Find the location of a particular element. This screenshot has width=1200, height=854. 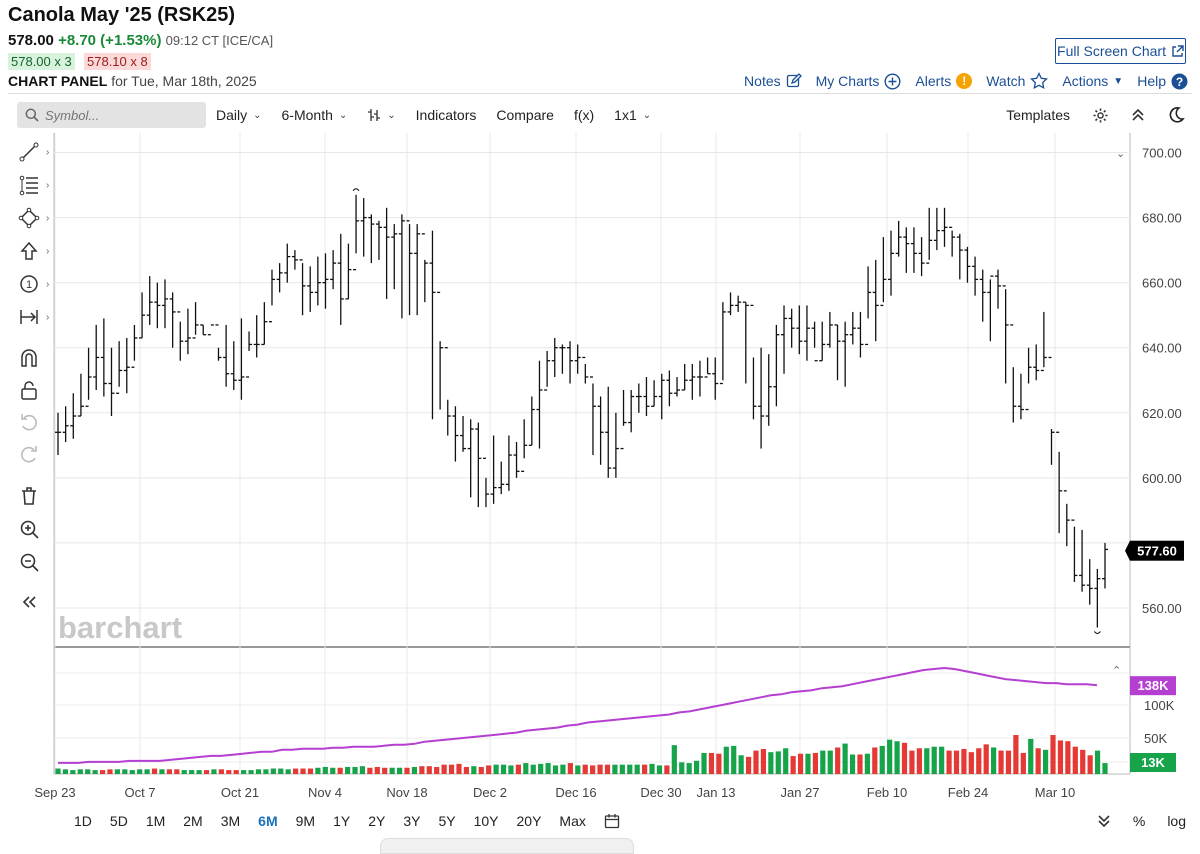

range-5y: 5Y is located at coordinates (447, 821).